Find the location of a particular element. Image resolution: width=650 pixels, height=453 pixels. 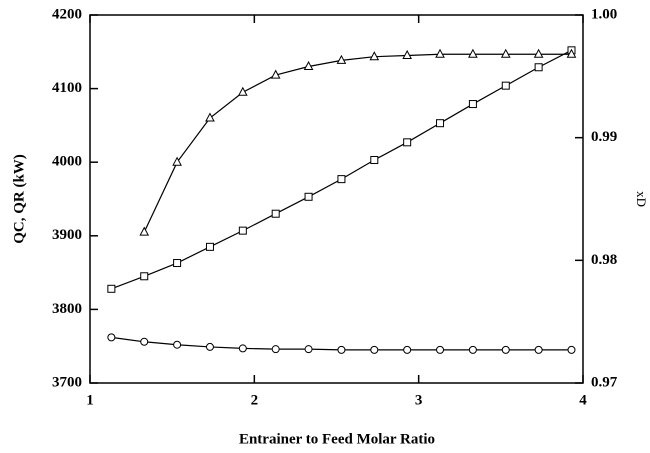

y-tick-label: 3800 is located at coordinates (67, 309).